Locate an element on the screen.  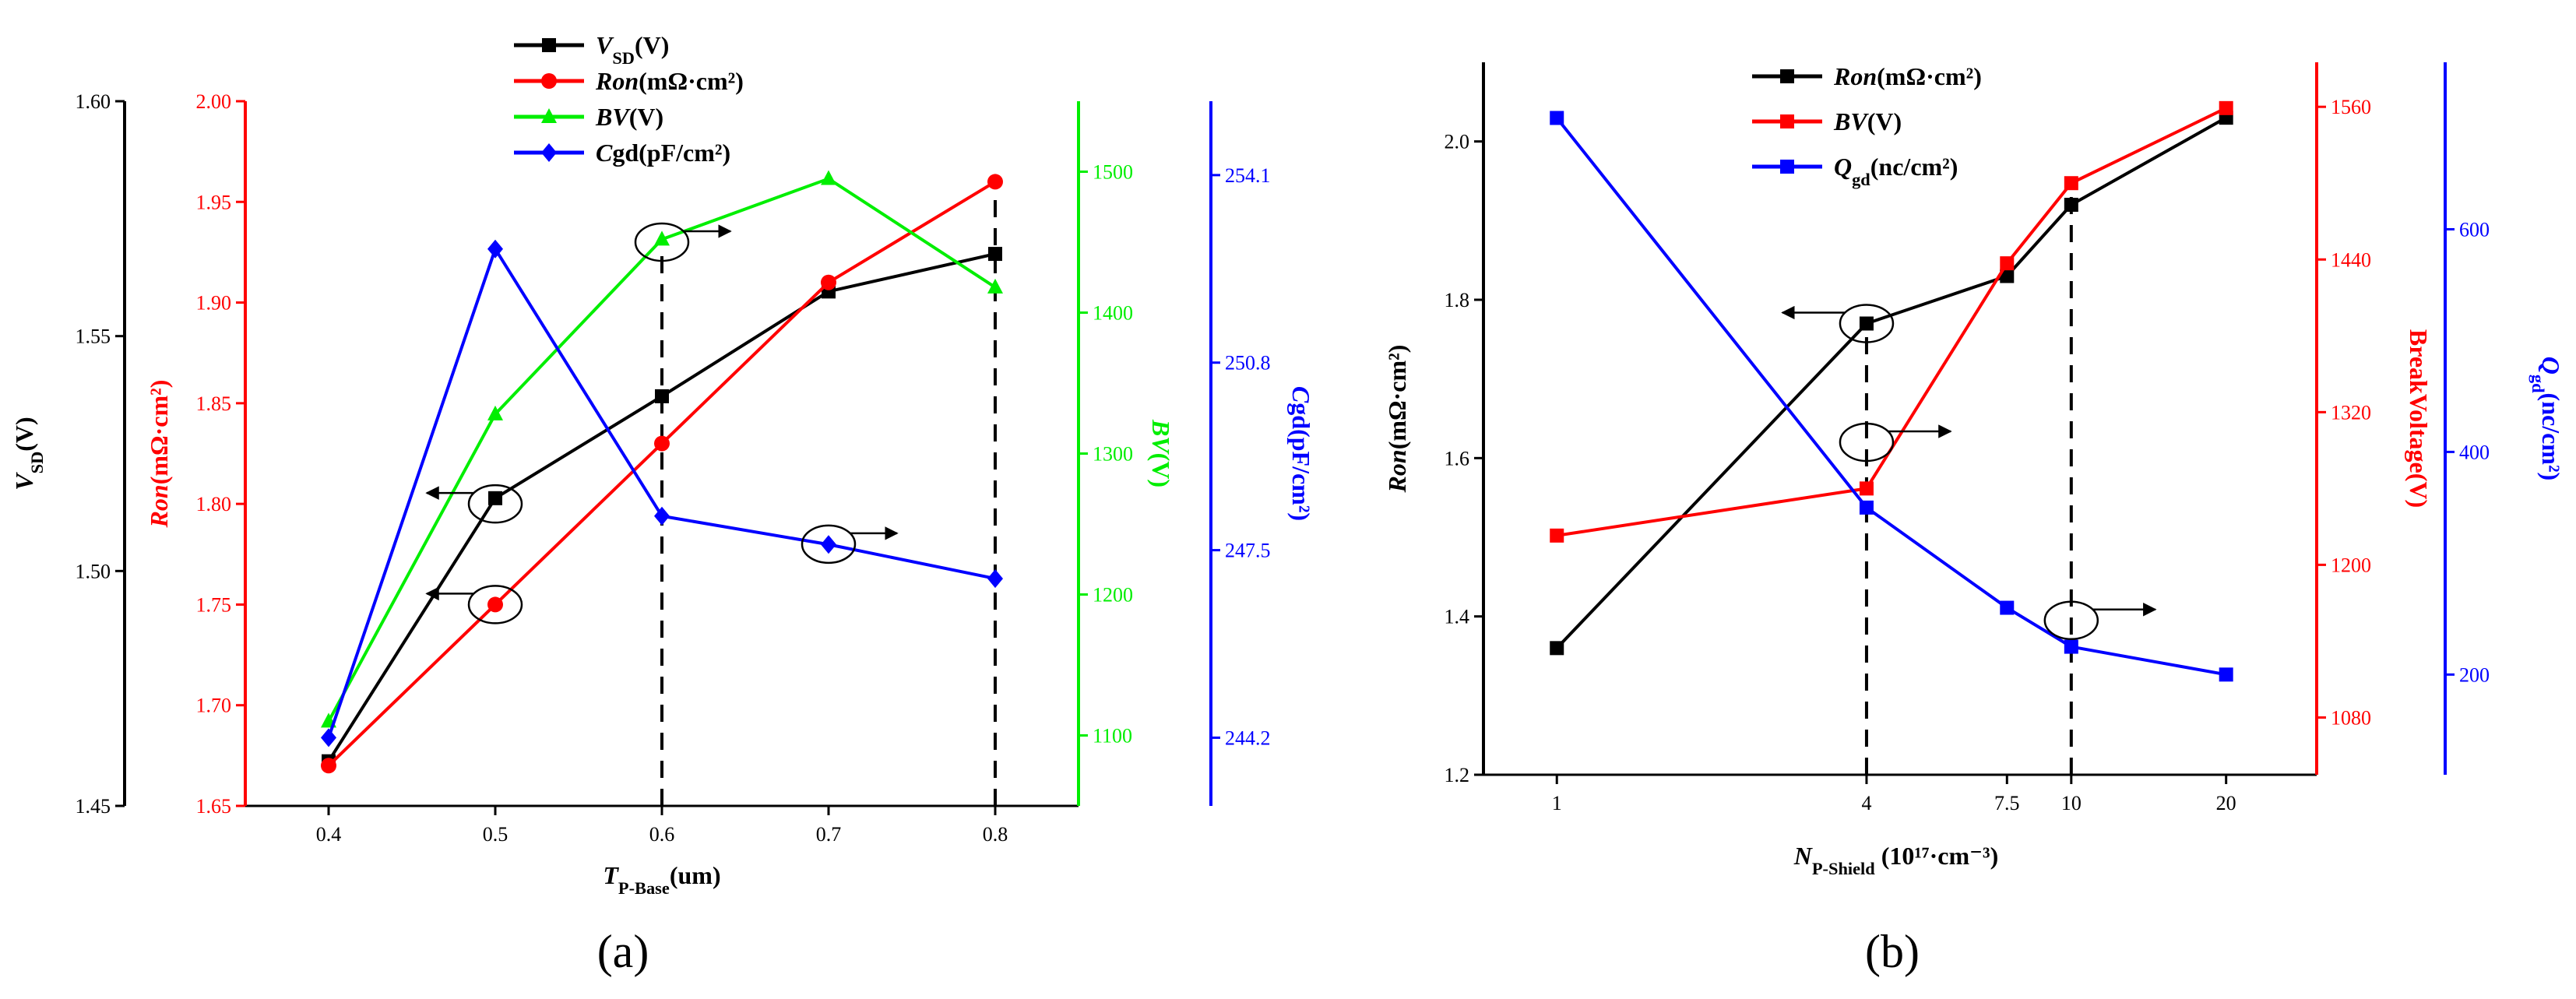
series-line-qgd is located at coordinates (1891, 397).